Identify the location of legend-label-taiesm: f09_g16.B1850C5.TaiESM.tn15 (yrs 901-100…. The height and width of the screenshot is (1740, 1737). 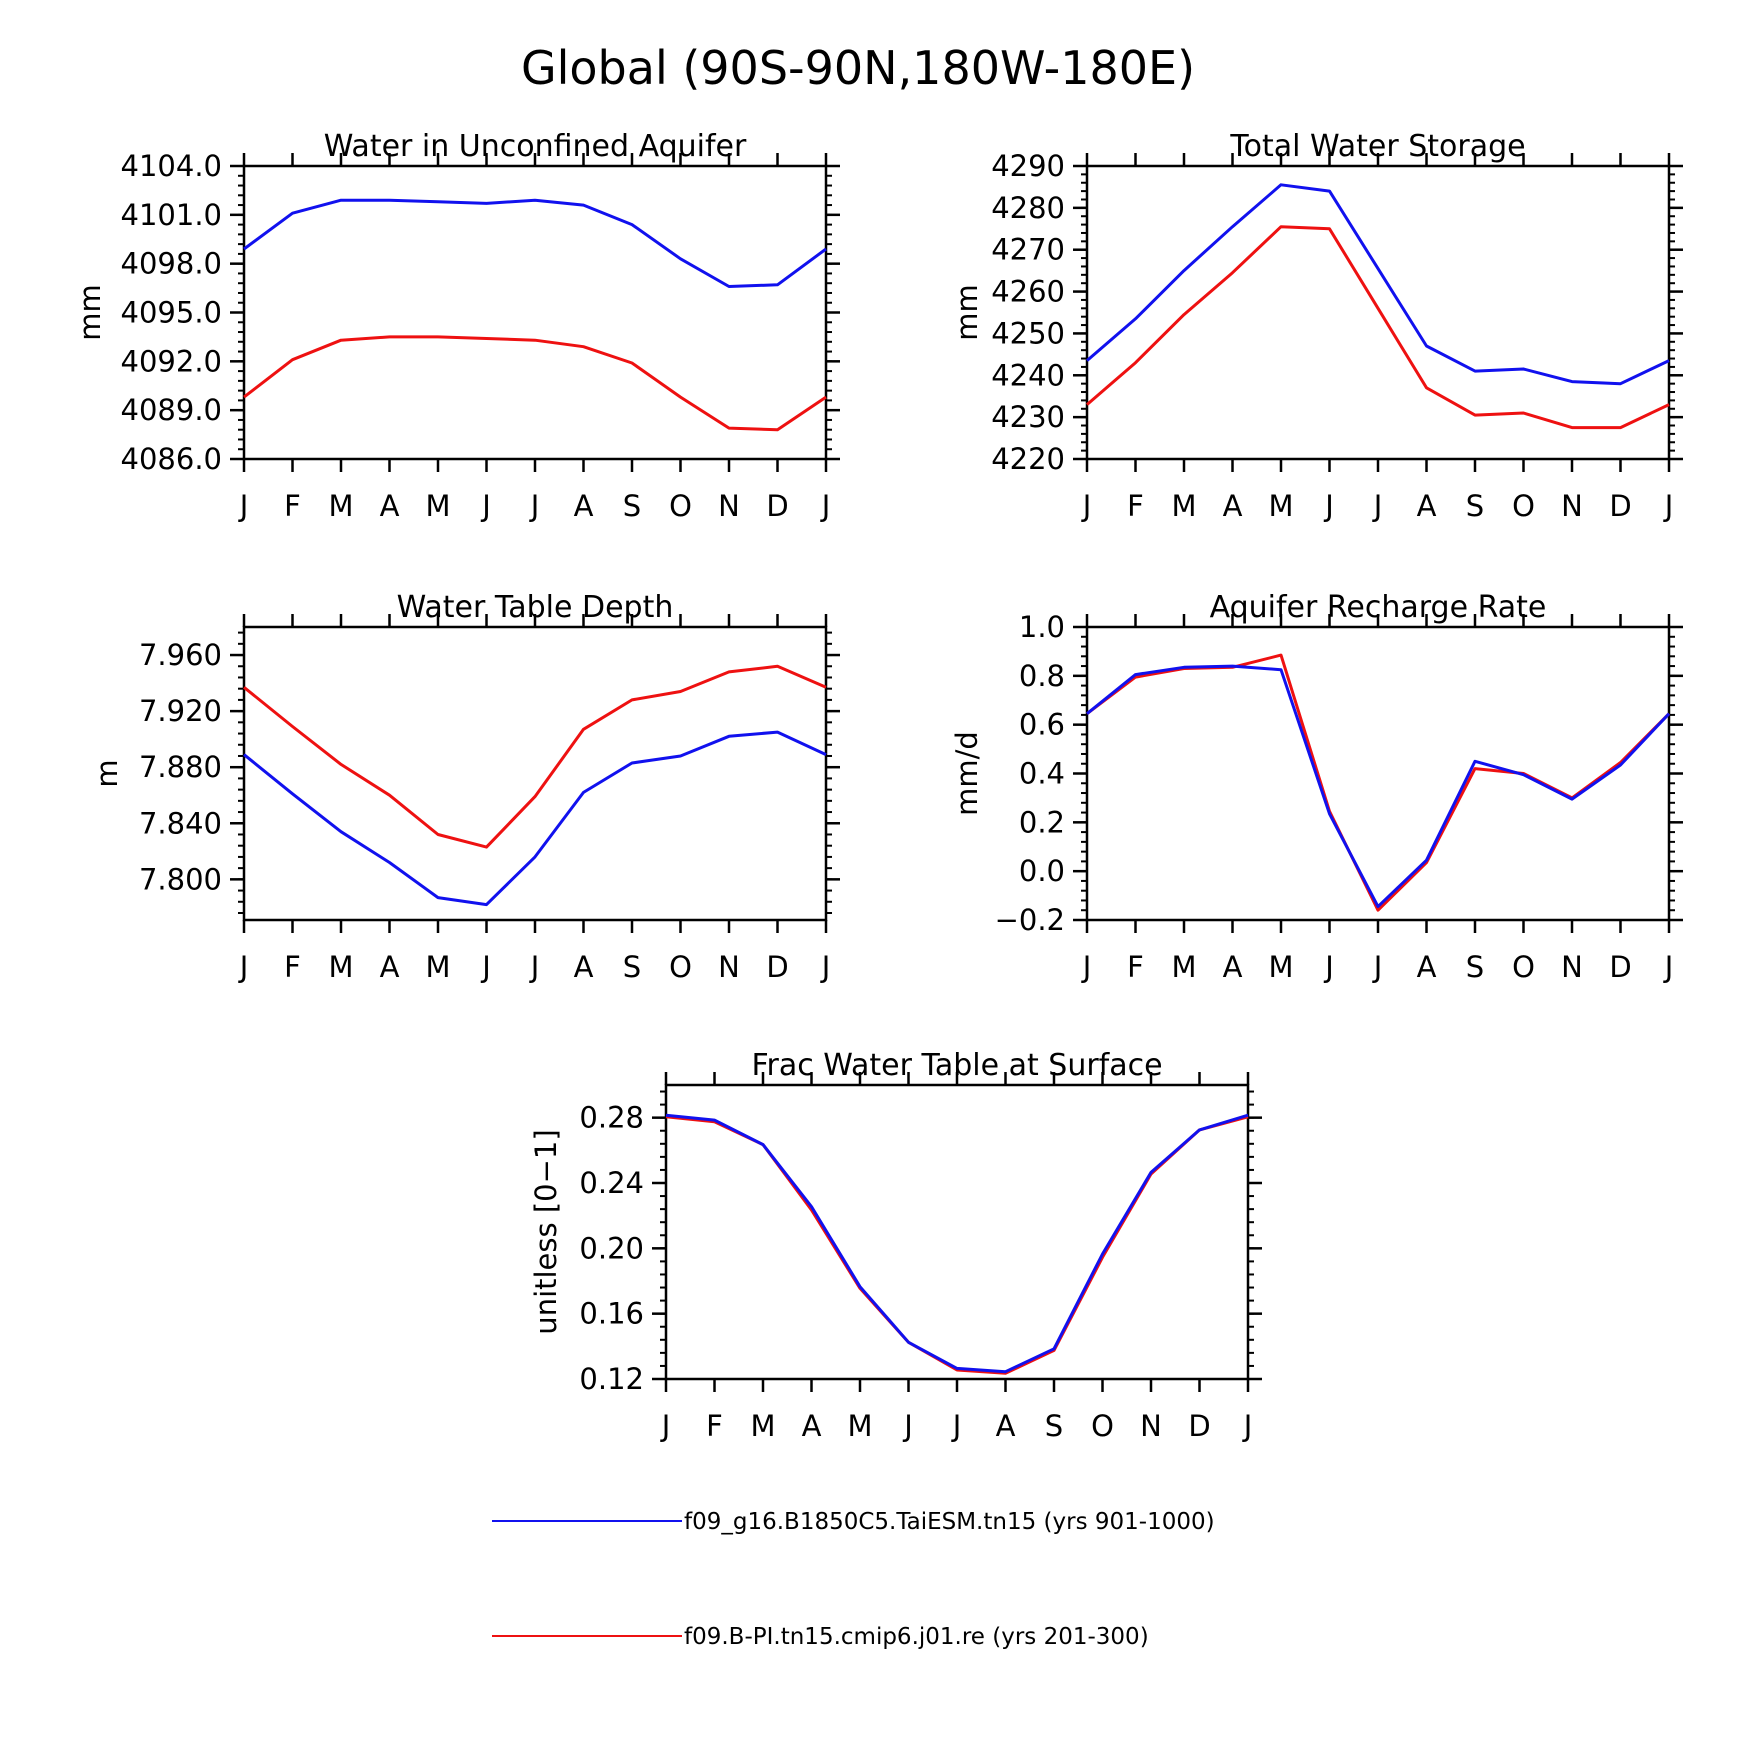
(949, 1522).